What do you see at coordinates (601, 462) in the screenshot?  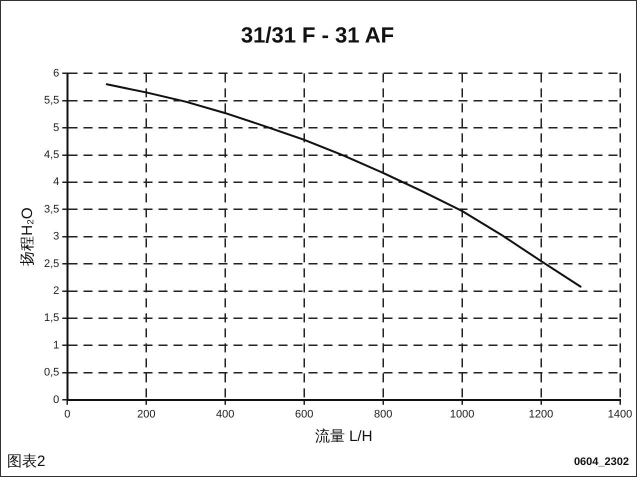 I see `text: 0604_2302` at bounding box center [601, 462].